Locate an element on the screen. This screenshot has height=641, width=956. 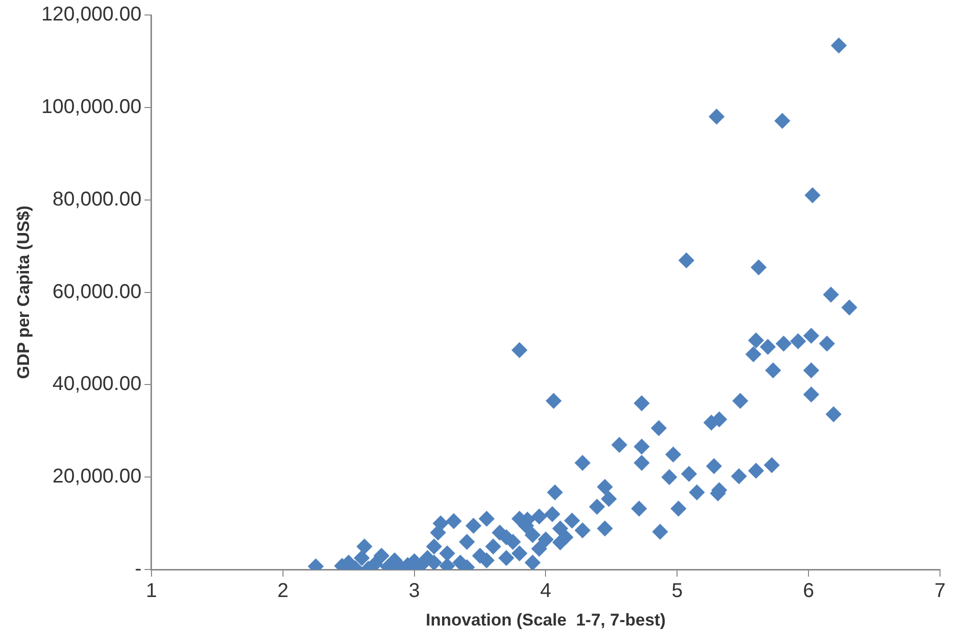
x-tick-label: 1 is located at coordinates (152, 591).